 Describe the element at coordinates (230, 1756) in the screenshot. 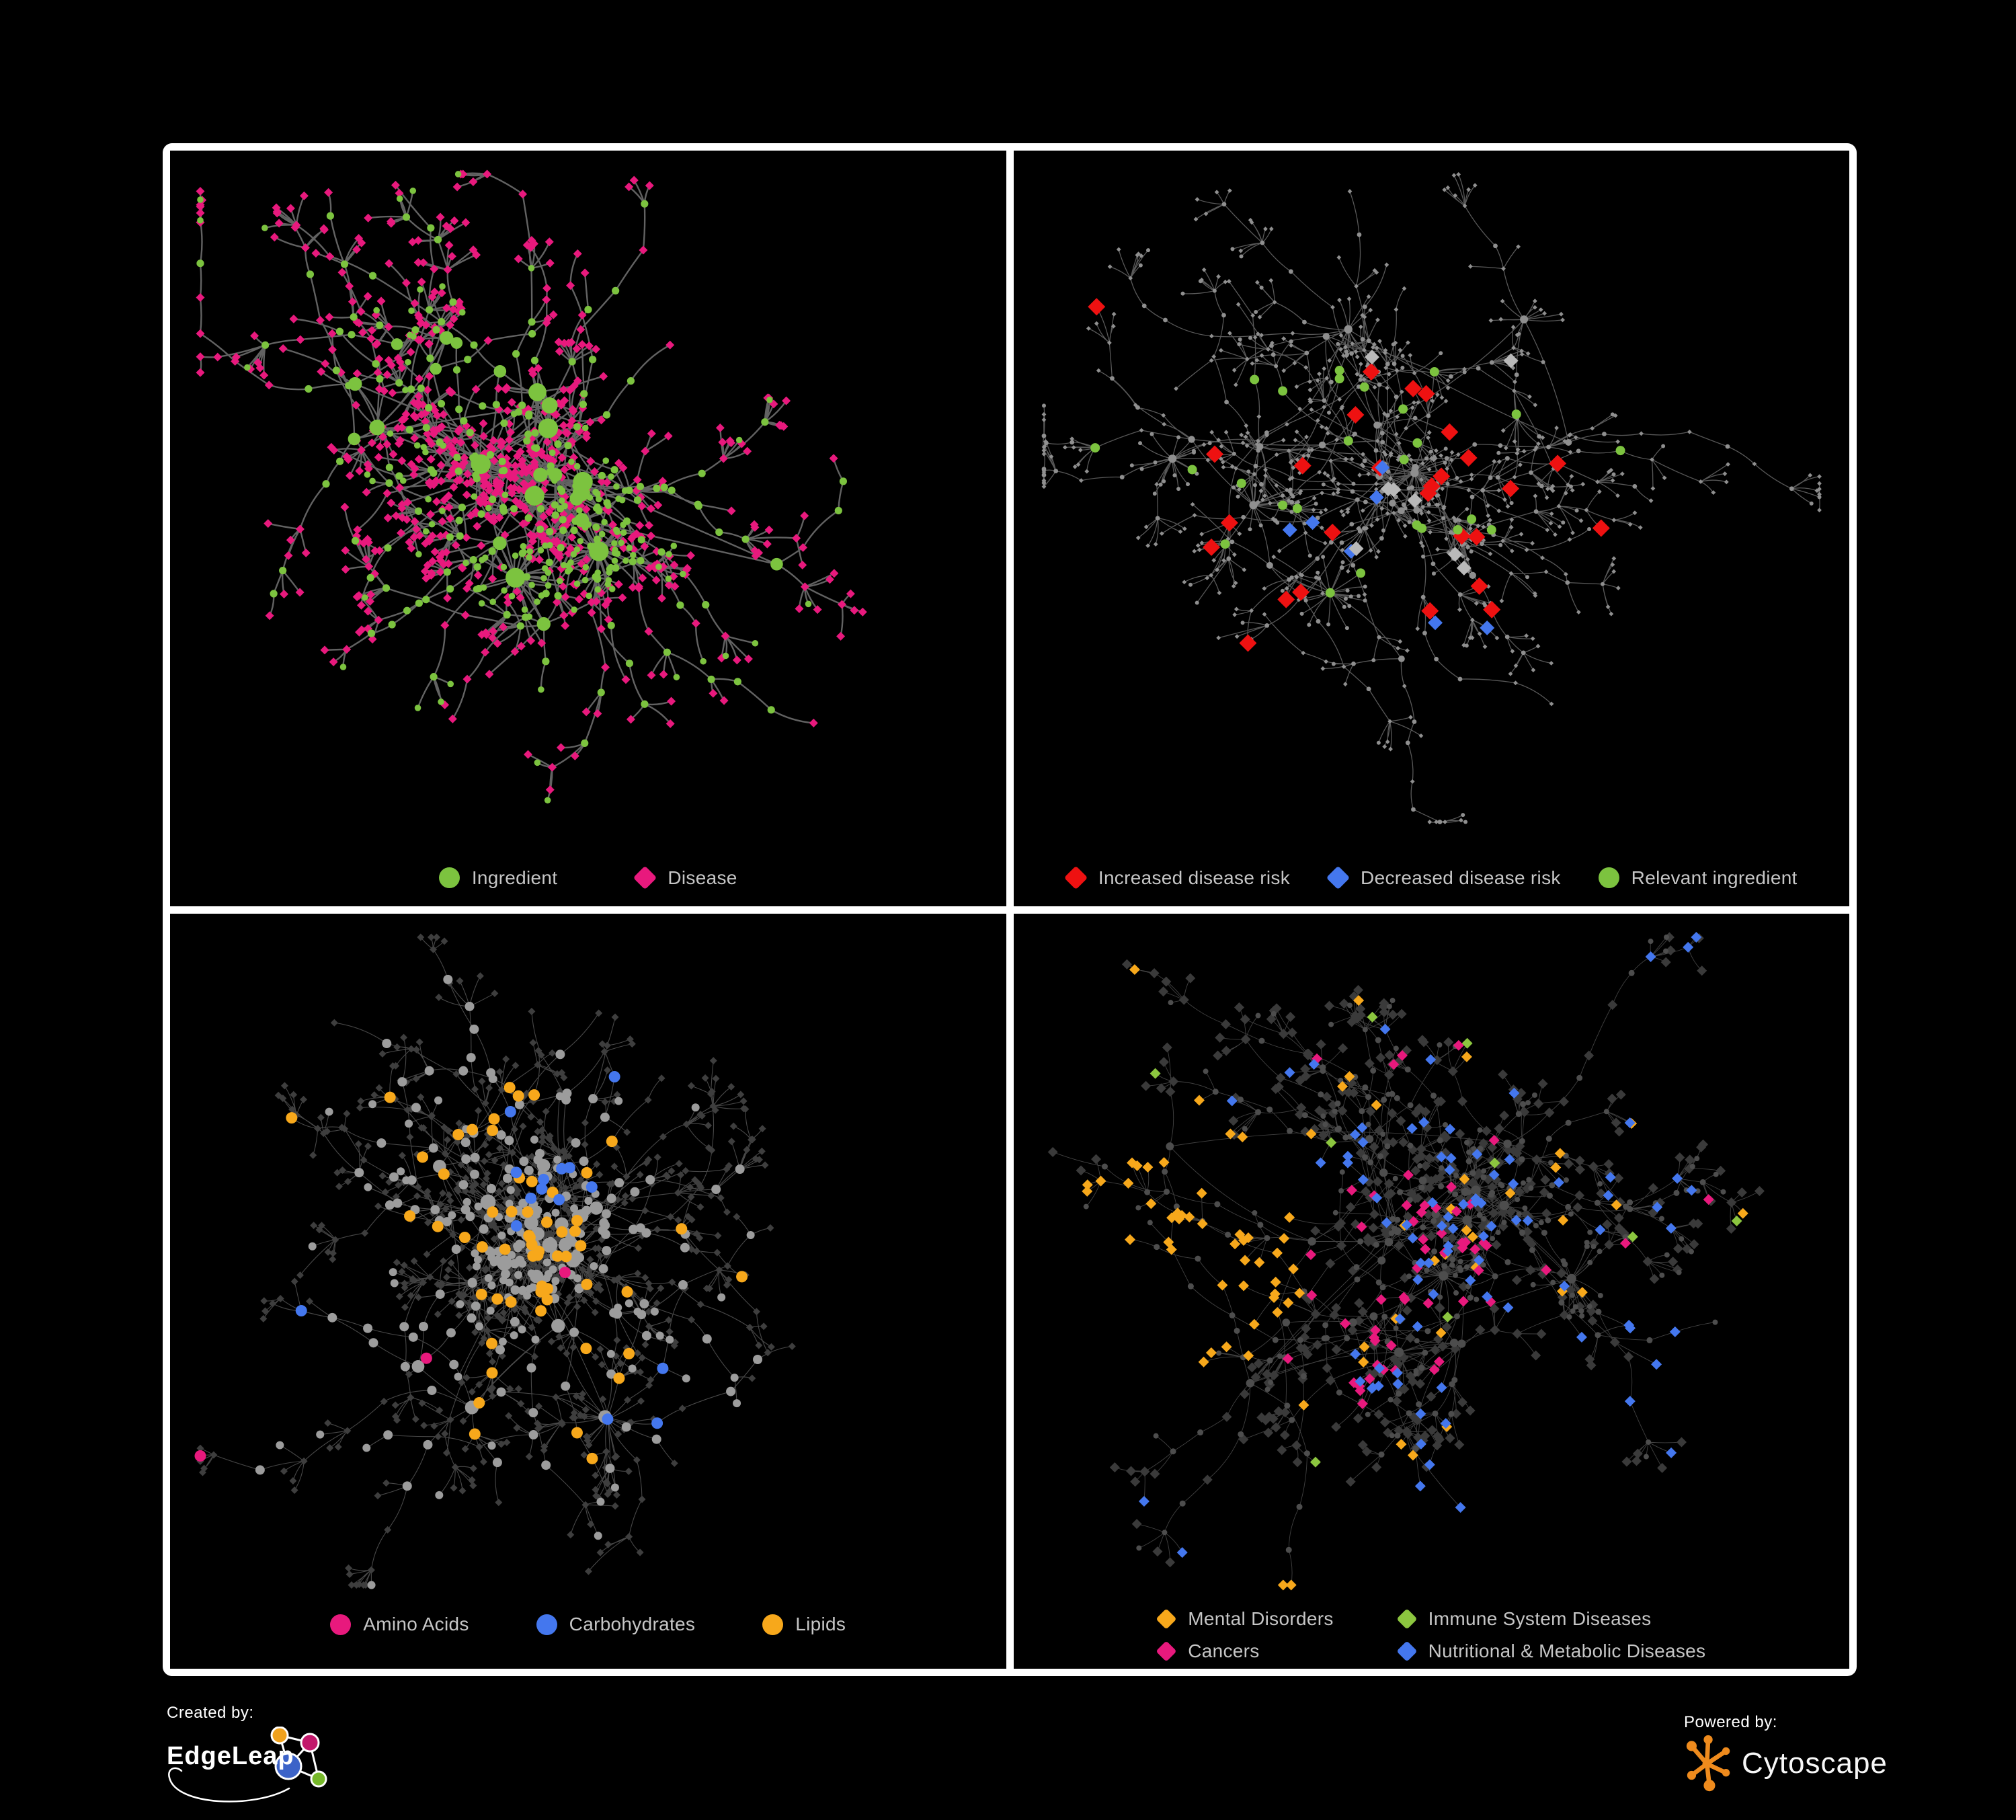

I see `edgeleap-wordmark: EdgeLeap` at that location.